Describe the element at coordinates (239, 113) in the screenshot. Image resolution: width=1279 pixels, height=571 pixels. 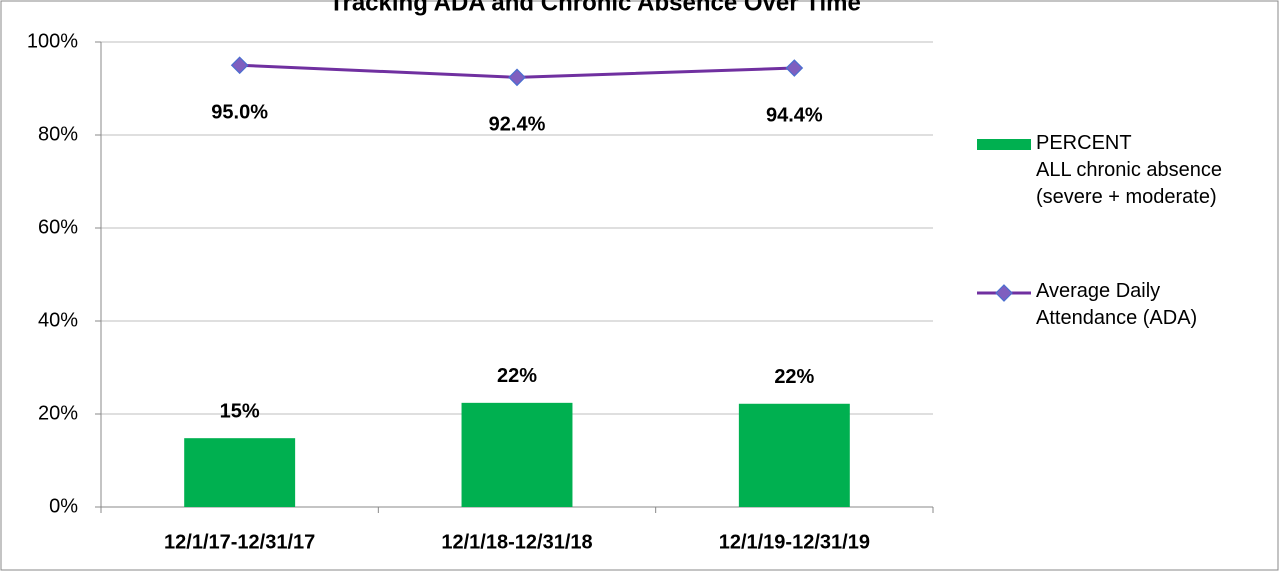
I see `line-value-label: 95.0%` at that location.